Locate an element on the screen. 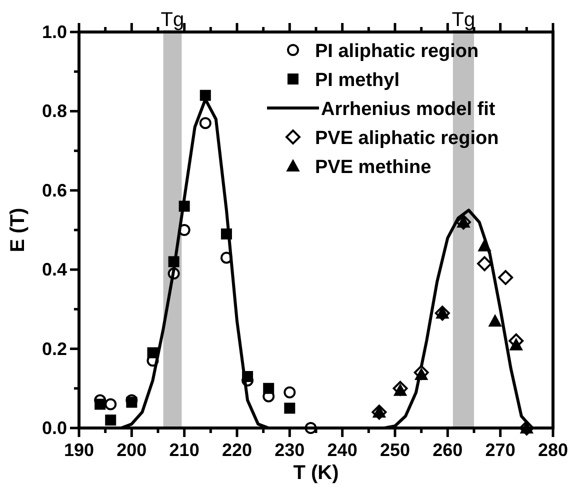 Image resolution: width=570 pixels, height=489 pixels. y-axis-title: E (T) is located at coordinates (18, 230).